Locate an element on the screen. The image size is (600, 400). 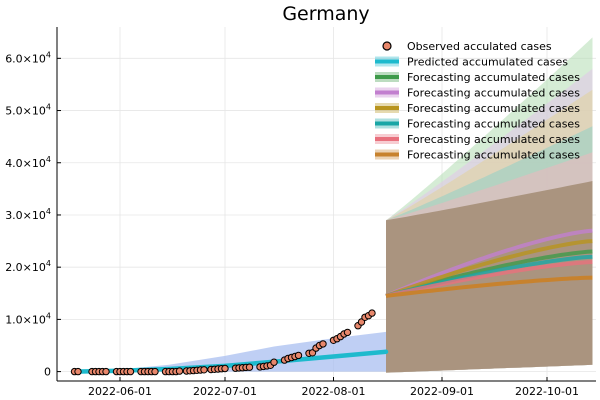
x-tick-label: 2022-09-01 is located at coordinates (442, 391).